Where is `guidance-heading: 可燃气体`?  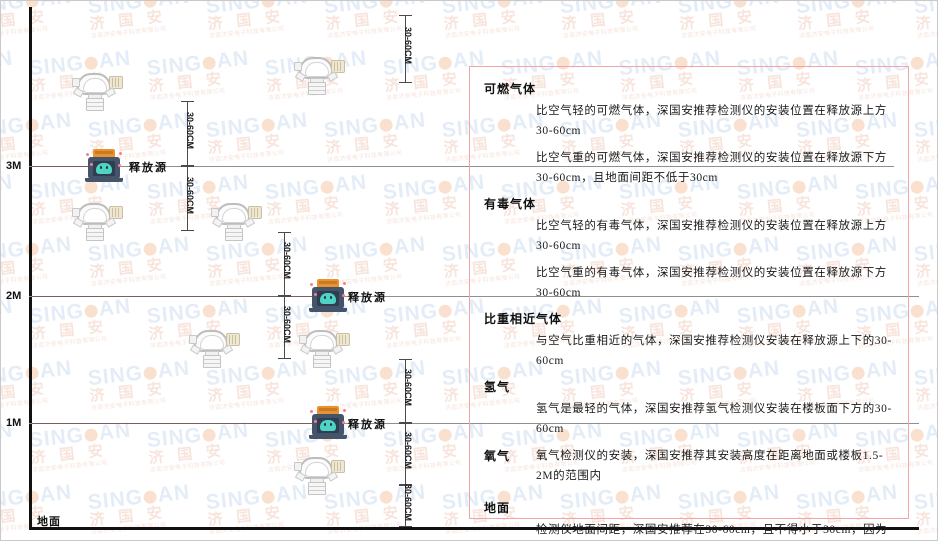 guidance-heading: 可燃气体 is located at coordinates (510, 89).